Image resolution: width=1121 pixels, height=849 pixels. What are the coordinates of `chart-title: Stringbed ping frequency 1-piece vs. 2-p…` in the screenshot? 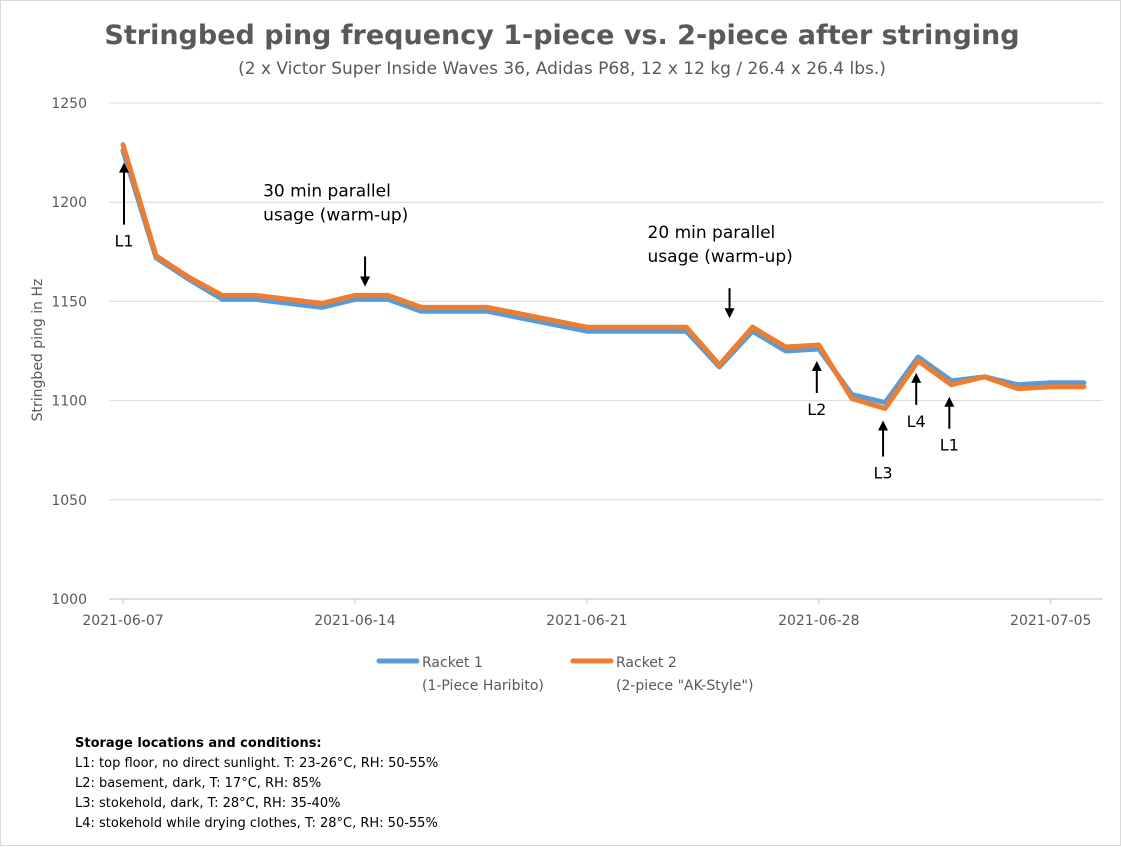 It's located at (561, 35).